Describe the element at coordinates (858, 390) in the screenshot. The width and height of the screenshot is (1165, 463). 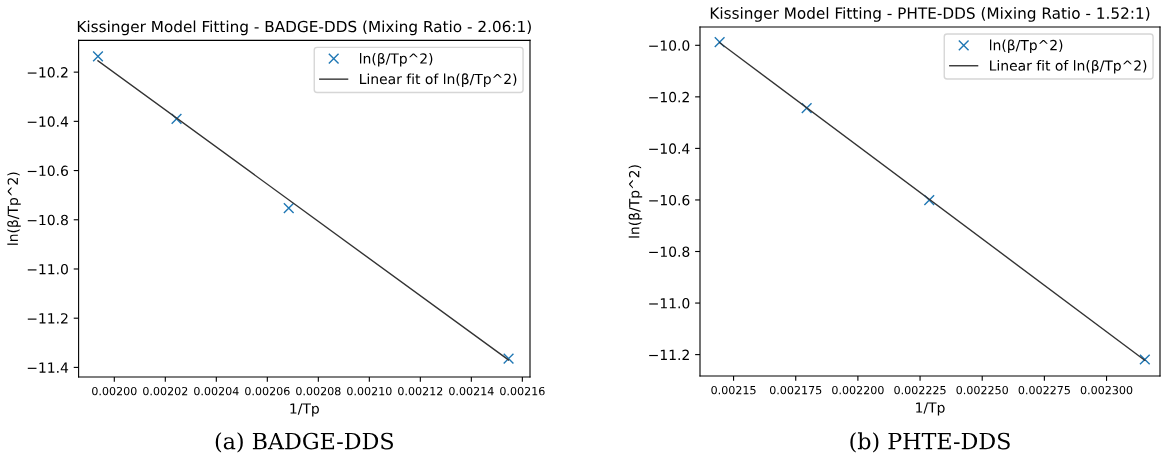
I see `x-tick-label: 0.002200` at that location.